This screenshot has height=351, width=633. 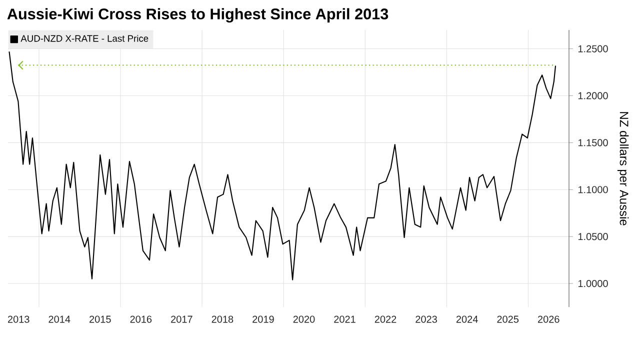 I want to click on x-tick-label: 2026, so click(x=549, y=319).